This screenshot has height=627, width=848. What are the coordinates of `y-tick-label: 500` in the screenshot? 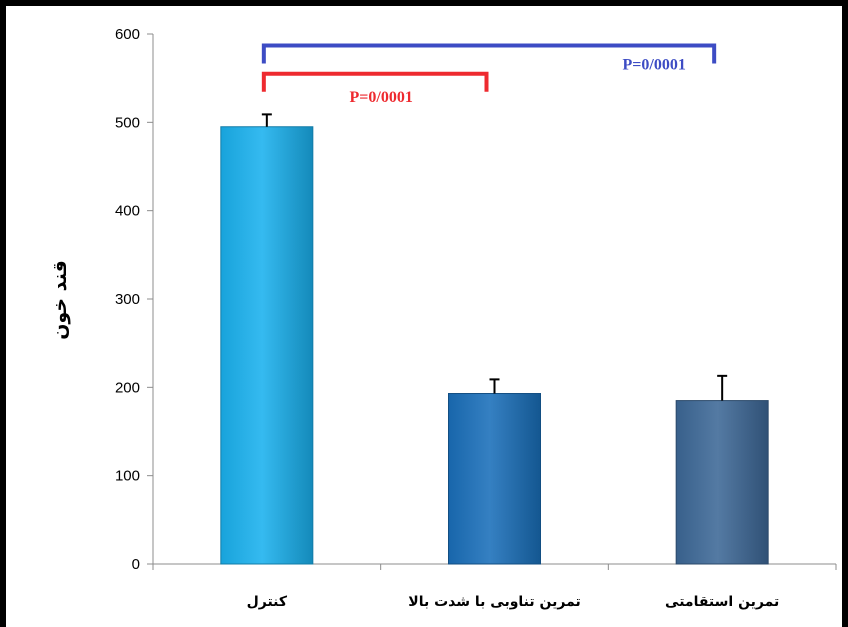 It's located at (127, 122).